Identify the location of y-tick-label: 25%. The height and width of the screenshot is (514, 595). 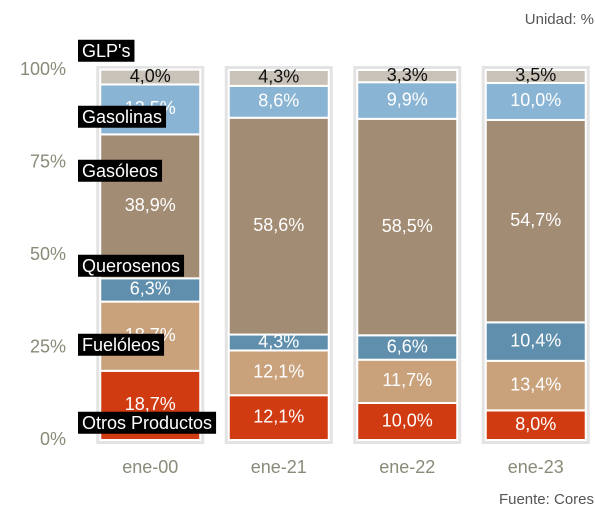
(48, 346).